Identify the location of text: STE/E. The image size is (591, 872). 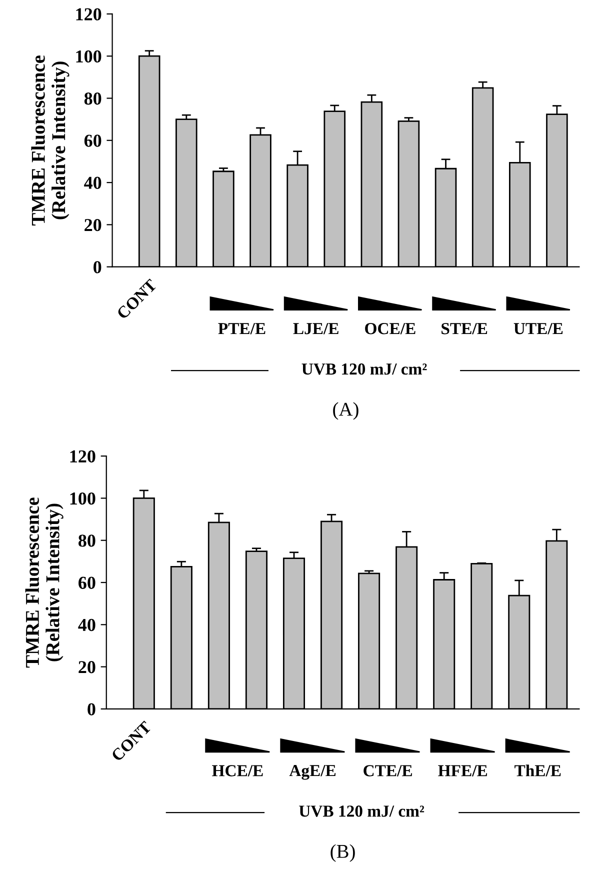
(465, 328).